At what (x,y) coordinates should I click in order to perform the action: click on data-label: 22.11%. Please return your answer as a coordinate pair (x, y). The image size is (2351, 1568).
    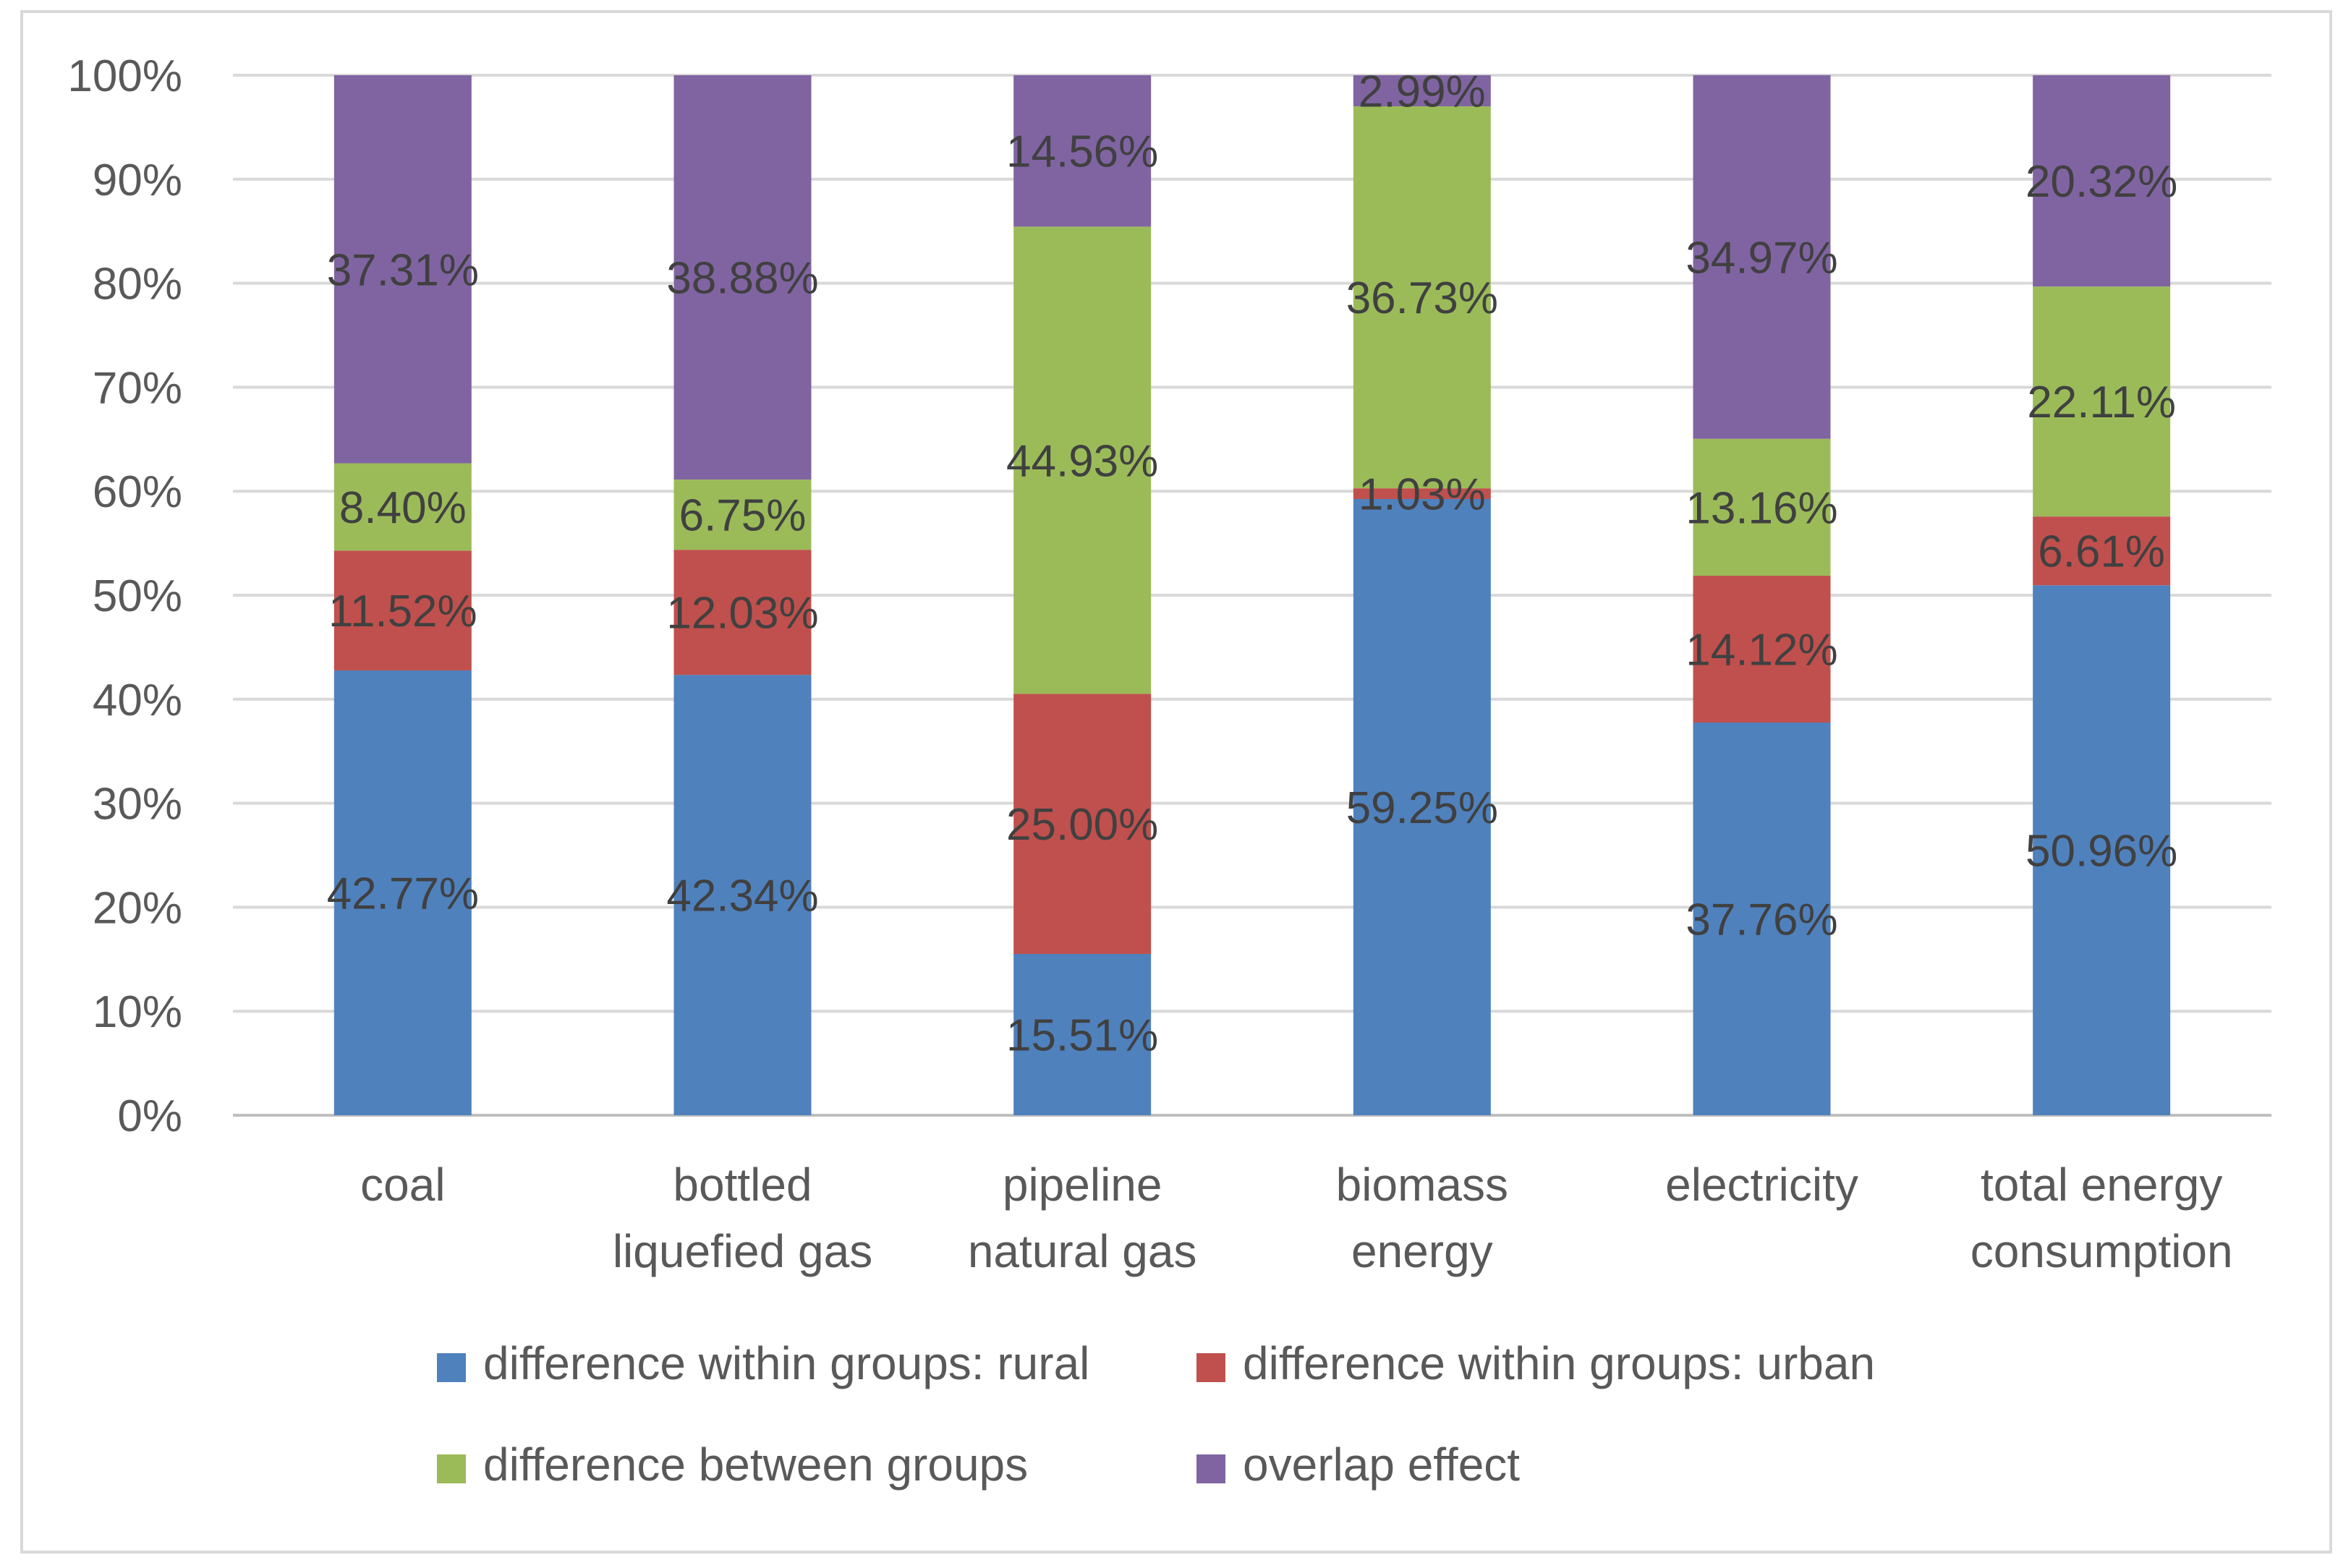
    Looking at the image, I should click on (2101, 402).